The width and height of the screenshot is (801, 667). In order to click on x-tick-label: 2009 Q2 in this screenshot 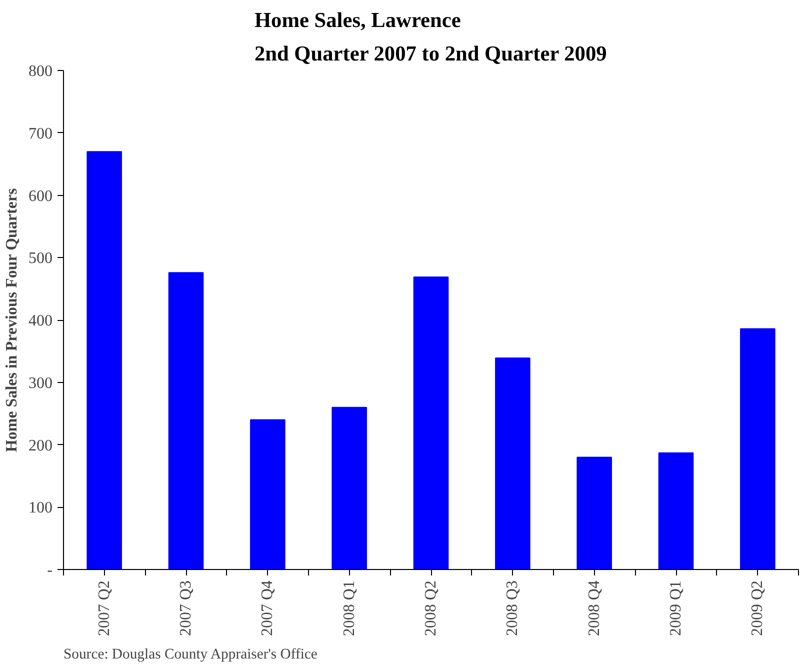, I will do `click(757, 608)`.